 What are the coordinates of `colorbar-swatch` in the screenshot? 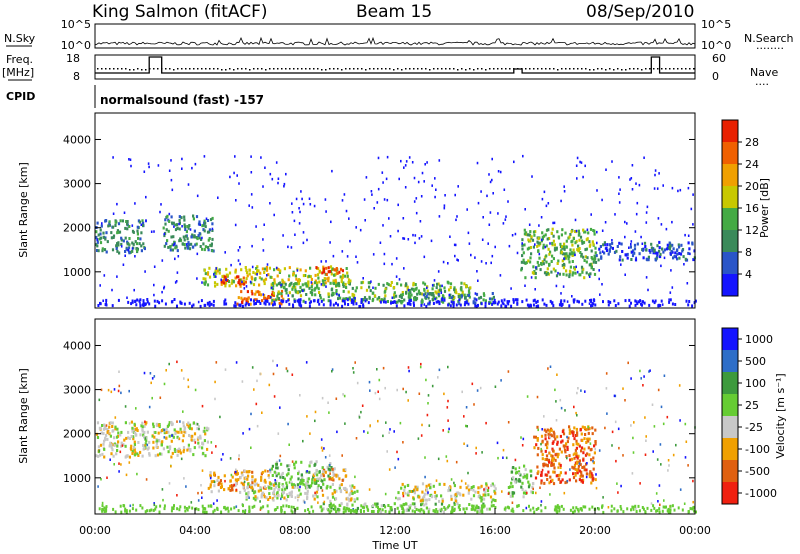 It's located at (730, 285).